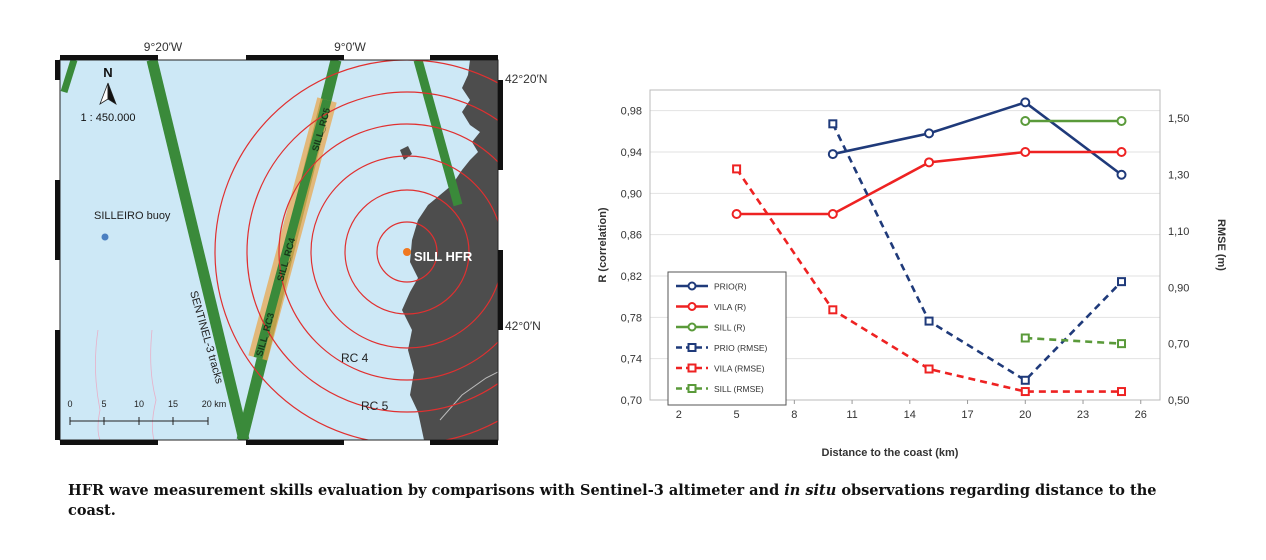 This screenshot has width=1266, height=560. What do you see at coordinates (173, 404) in the screenshot?
I see `scalebar-tick: 15` at bounding box center [173, 404].